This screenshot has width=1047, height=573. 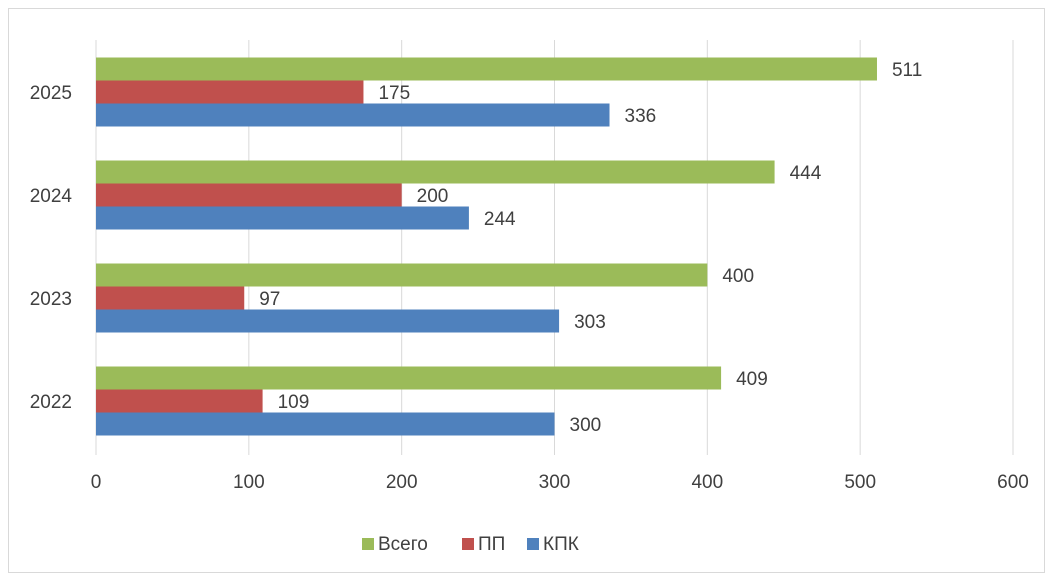 I want to click on y-axis-category-labels: 2022 2023 2024 2025, so click(x=51, y=248).